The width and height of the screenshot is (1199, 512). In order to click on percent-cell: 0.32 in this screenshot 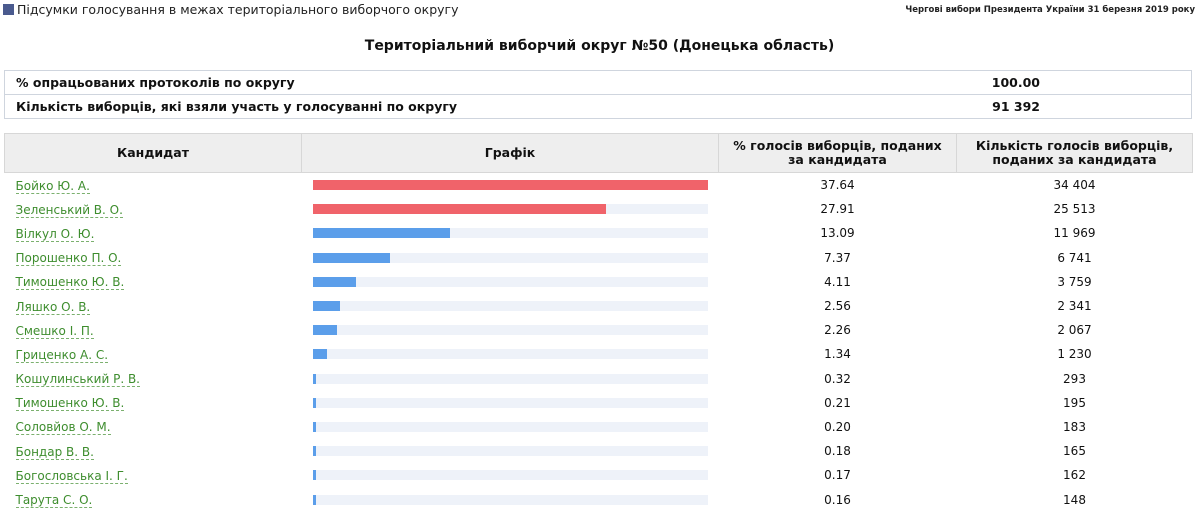, I will do `click(837, 378)`.